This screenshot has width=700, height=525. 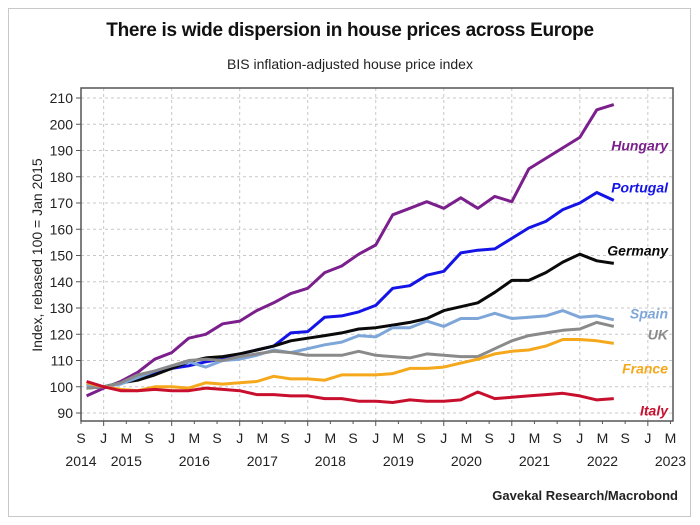 What do you see at coordinates (654, 410) in the screenshot?
I see `series-label-italy: Italy` at bounding box center [654, 410].